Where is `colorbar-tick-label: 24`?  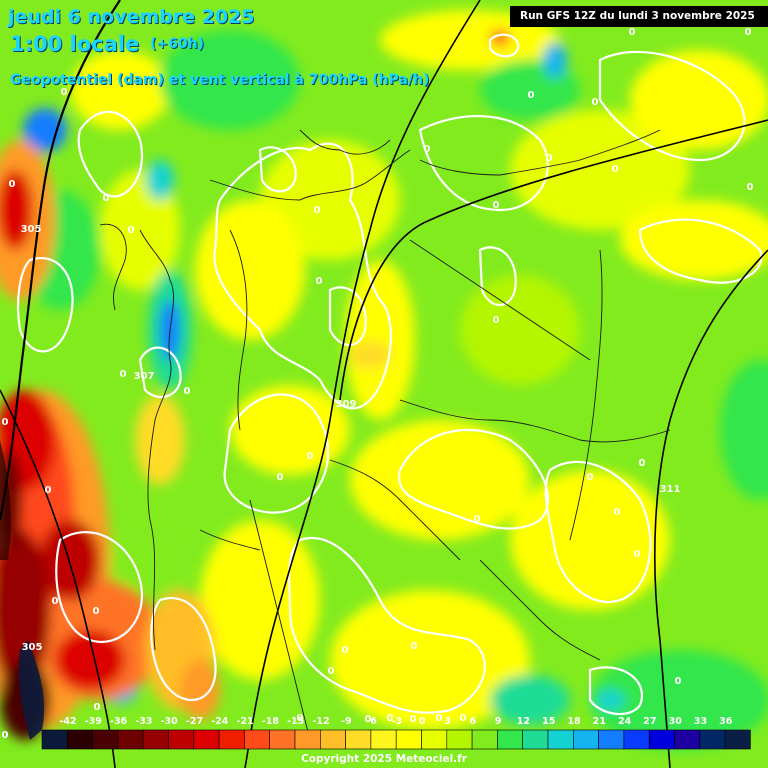
colorbar-tick-label: 24 is located at coordinates (625, 721).